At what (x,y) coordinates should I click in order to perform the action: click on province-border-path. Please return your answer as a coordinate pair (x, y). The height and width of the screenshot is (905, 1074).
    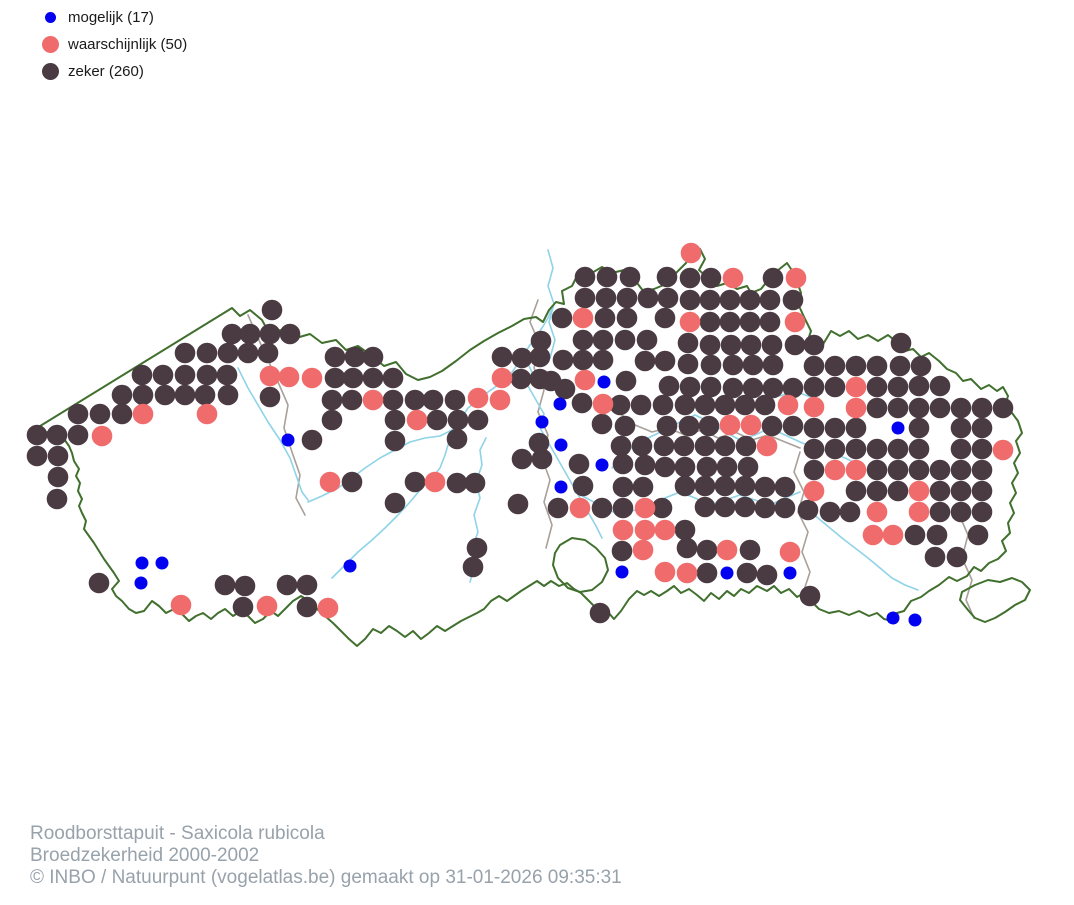
    Looking at the image, I should click on (966, 565).